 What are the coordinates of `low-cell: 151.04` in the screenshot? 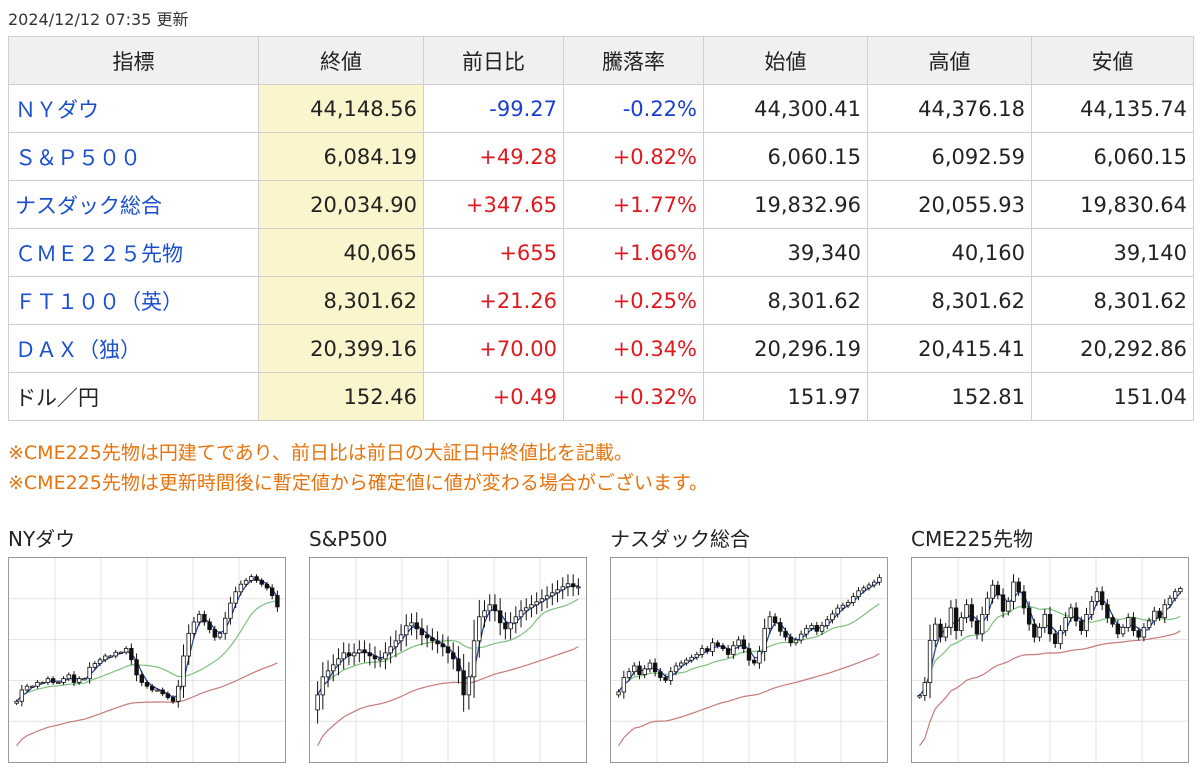 It's located at (1112, 396).